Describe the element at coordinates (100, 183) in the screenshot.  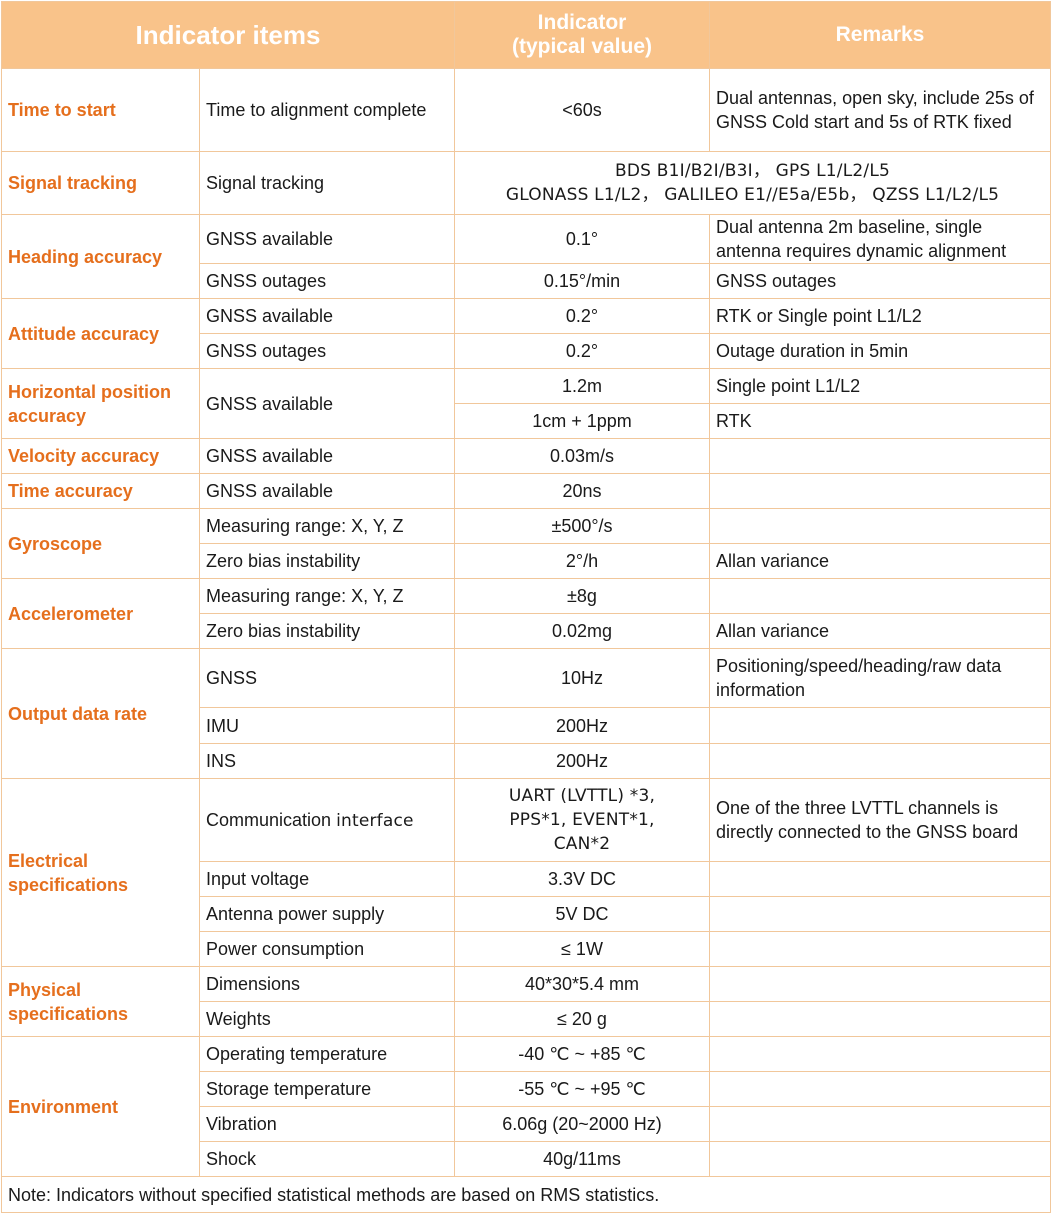
I see `category-signal-tracking: Signal tracking` at that location.